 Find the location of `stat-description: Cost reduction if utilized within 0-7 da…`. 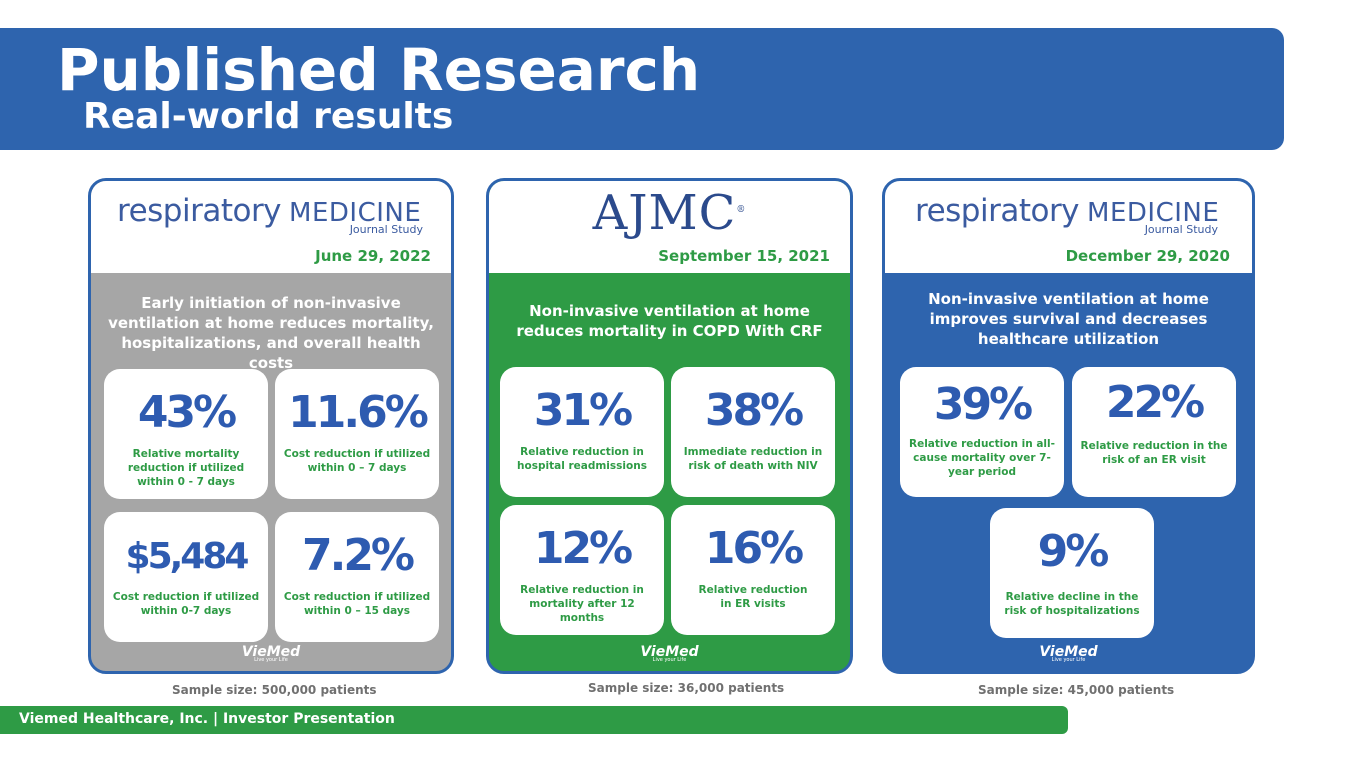

stat-description: Cost reduction if utilized within 0-7 da… is located at coordinates (186, 604).